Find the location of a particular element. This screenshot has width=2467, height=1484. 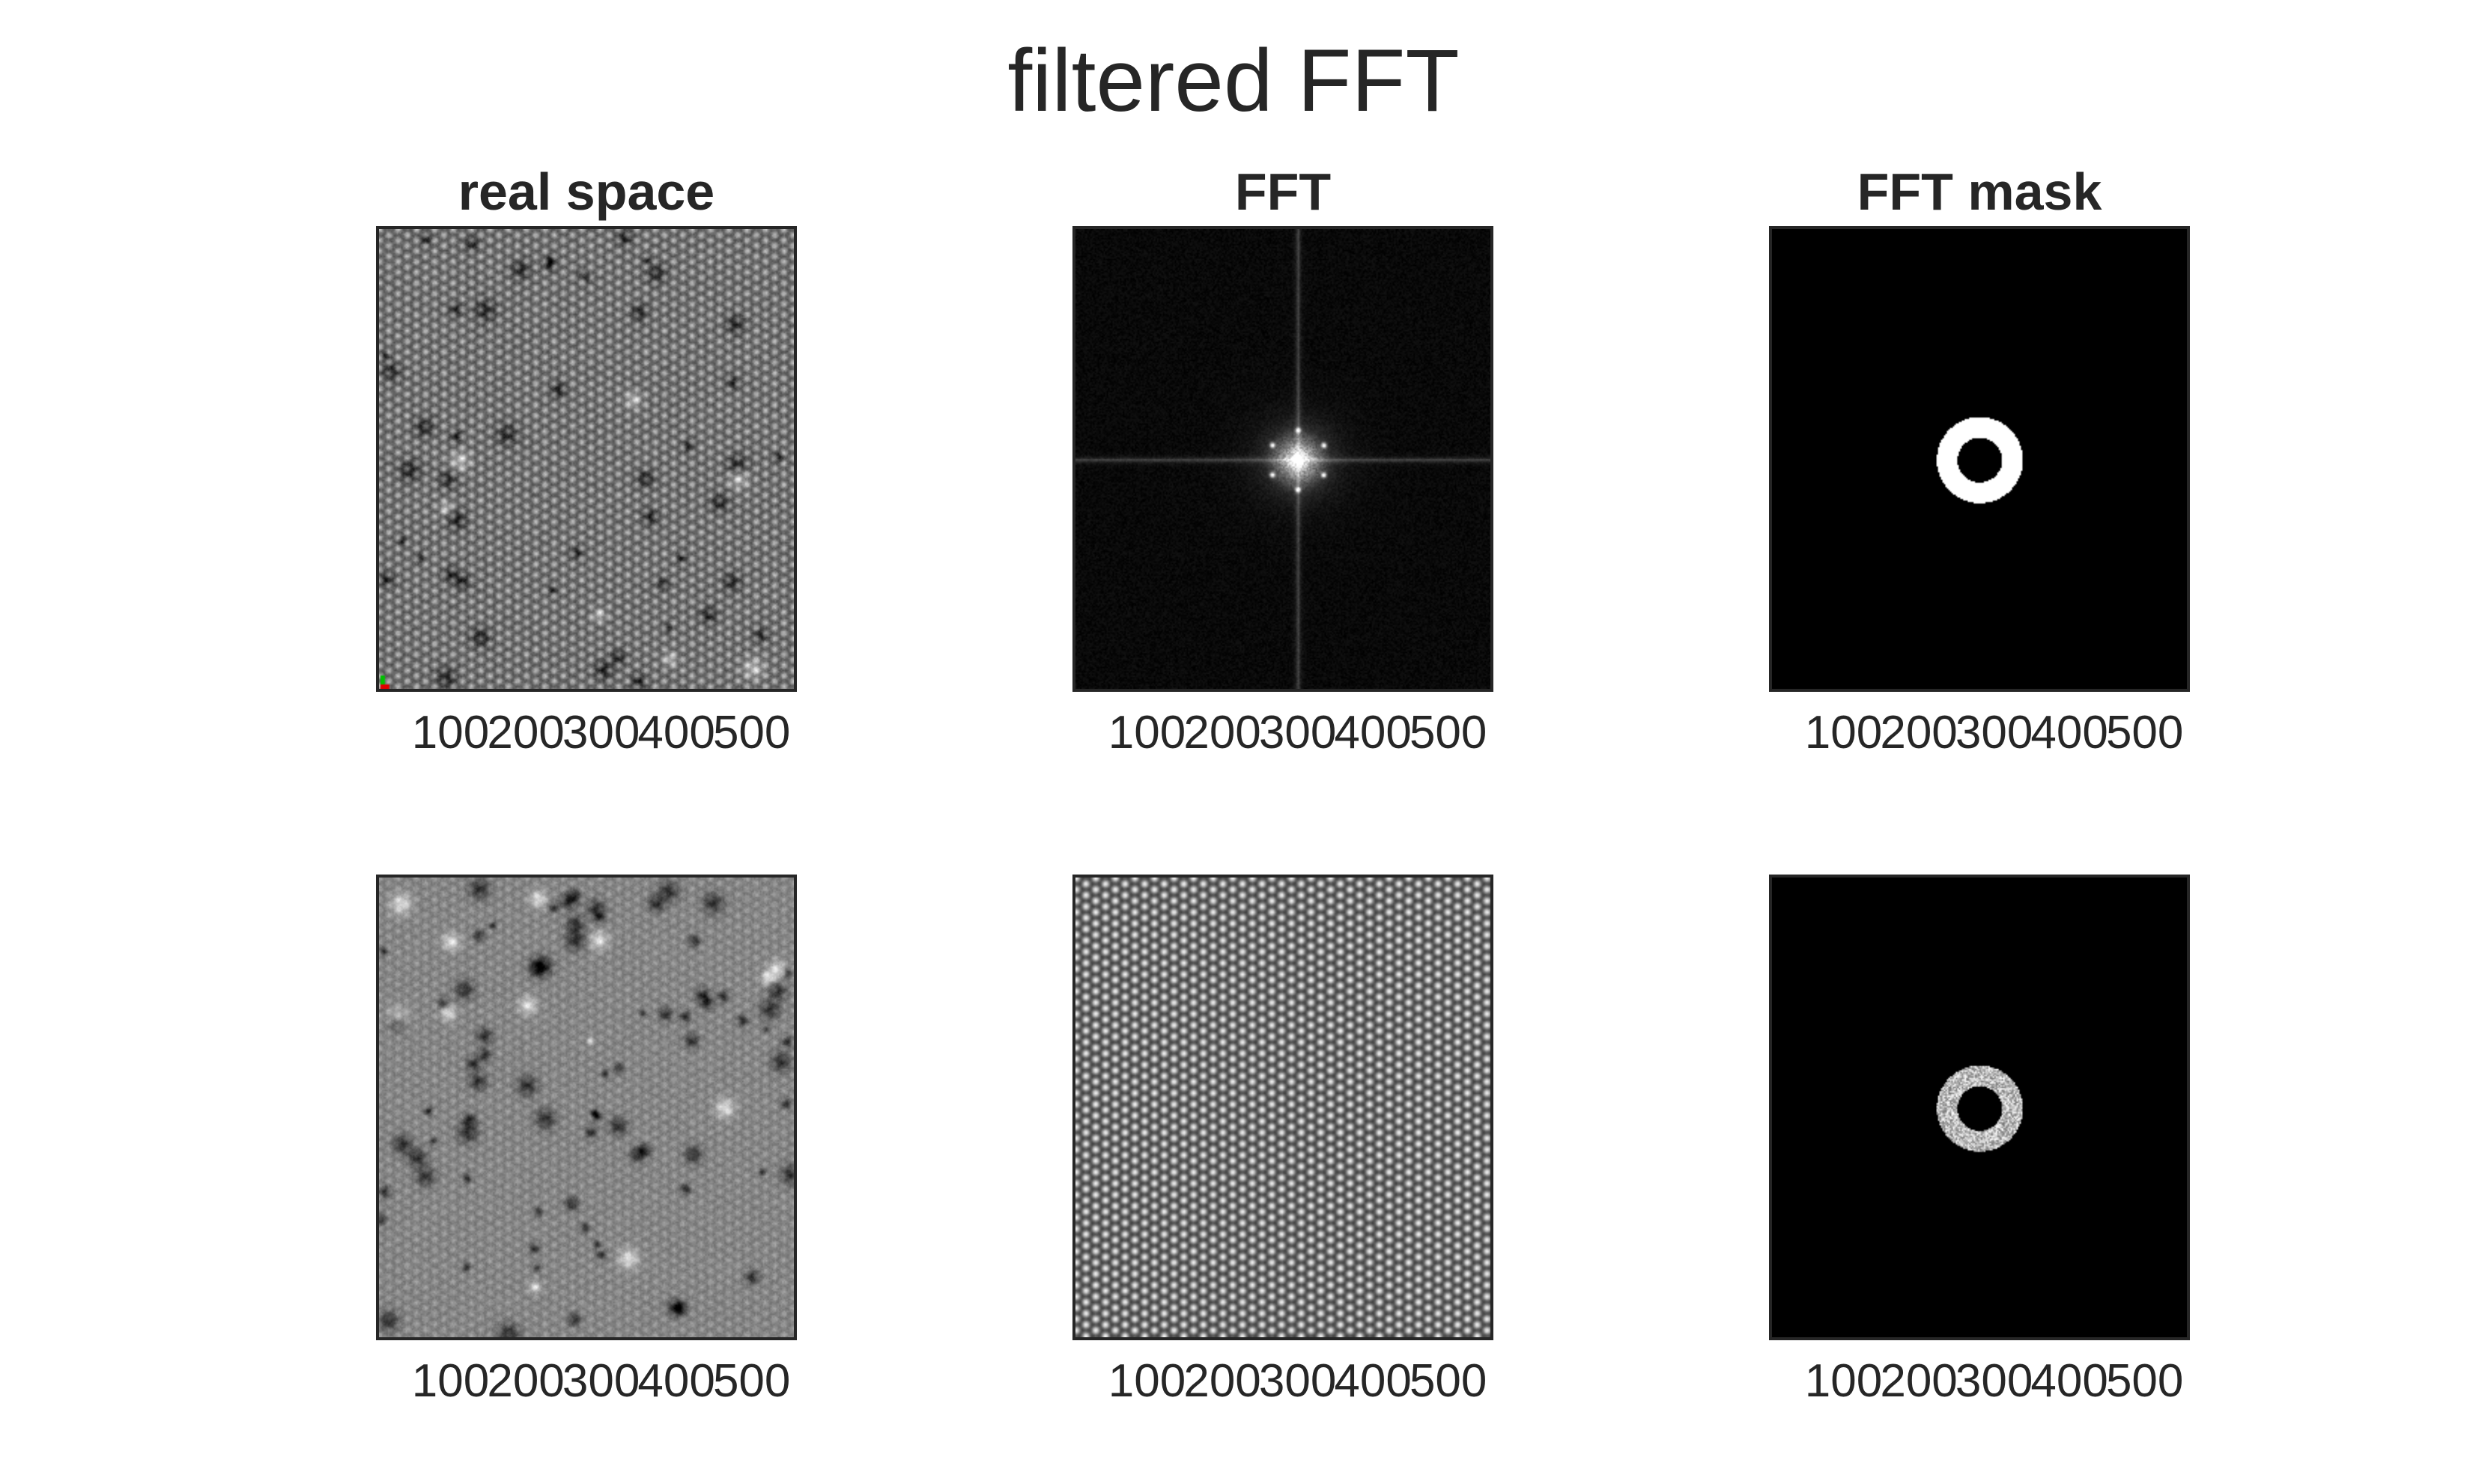

image-real-space-filtered is located at coordinates (586, 1107).